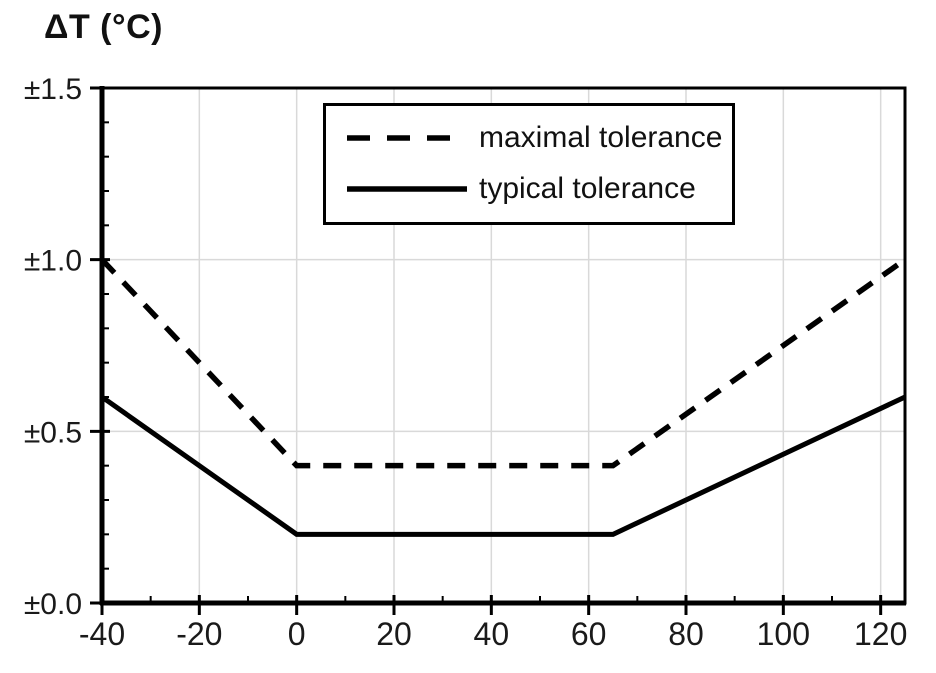 This screenshot has width=936, height=673. Describe the element at coordinates (407, 188) in the screenshot. I see `solid-line-icon` at that location.